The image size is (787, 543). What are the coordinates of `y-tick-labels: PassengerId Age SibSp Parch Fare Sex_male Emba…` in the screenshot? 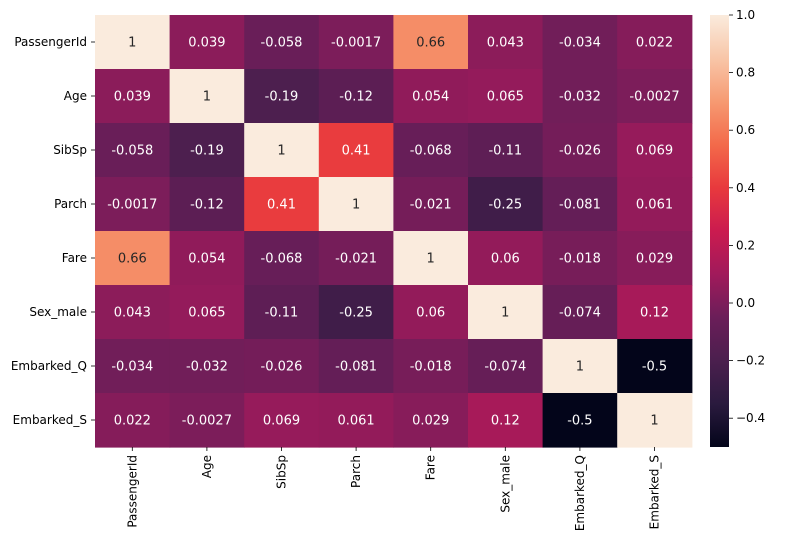 It's located at (53, 231).